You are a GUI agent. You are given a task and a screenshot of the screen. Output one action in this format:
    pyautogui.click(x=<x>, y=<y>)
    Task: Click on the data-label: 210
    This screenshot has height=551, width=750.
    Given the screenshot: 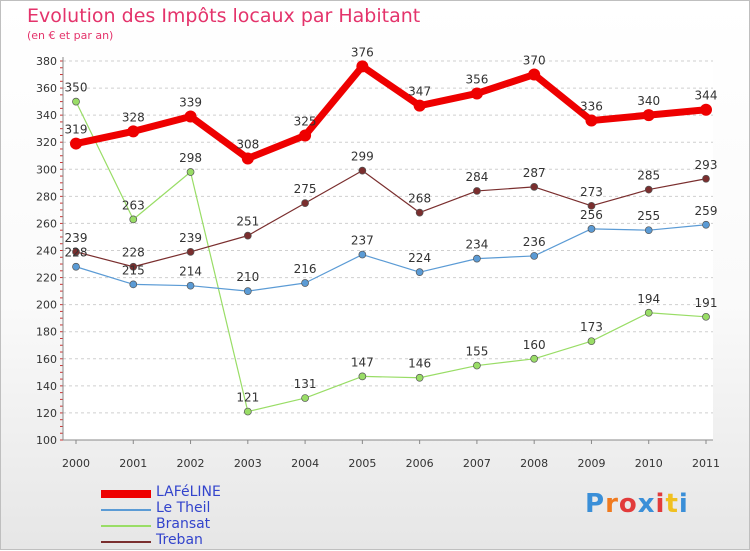 What is the action you would take?
    pyautogui.click(x=247, y=277)
    